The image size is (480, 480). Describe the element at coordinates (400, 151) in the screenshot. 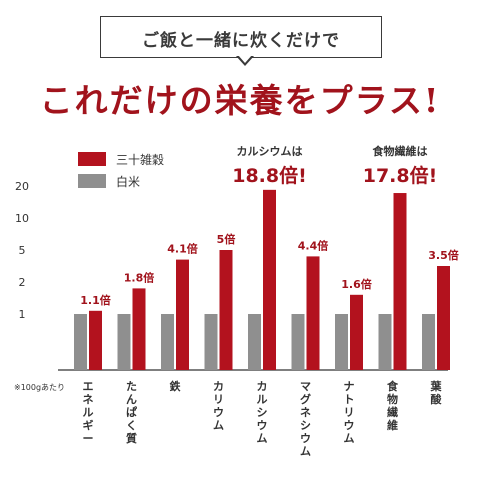

I see `highlight-prefix: 食物繊維は` at that location.